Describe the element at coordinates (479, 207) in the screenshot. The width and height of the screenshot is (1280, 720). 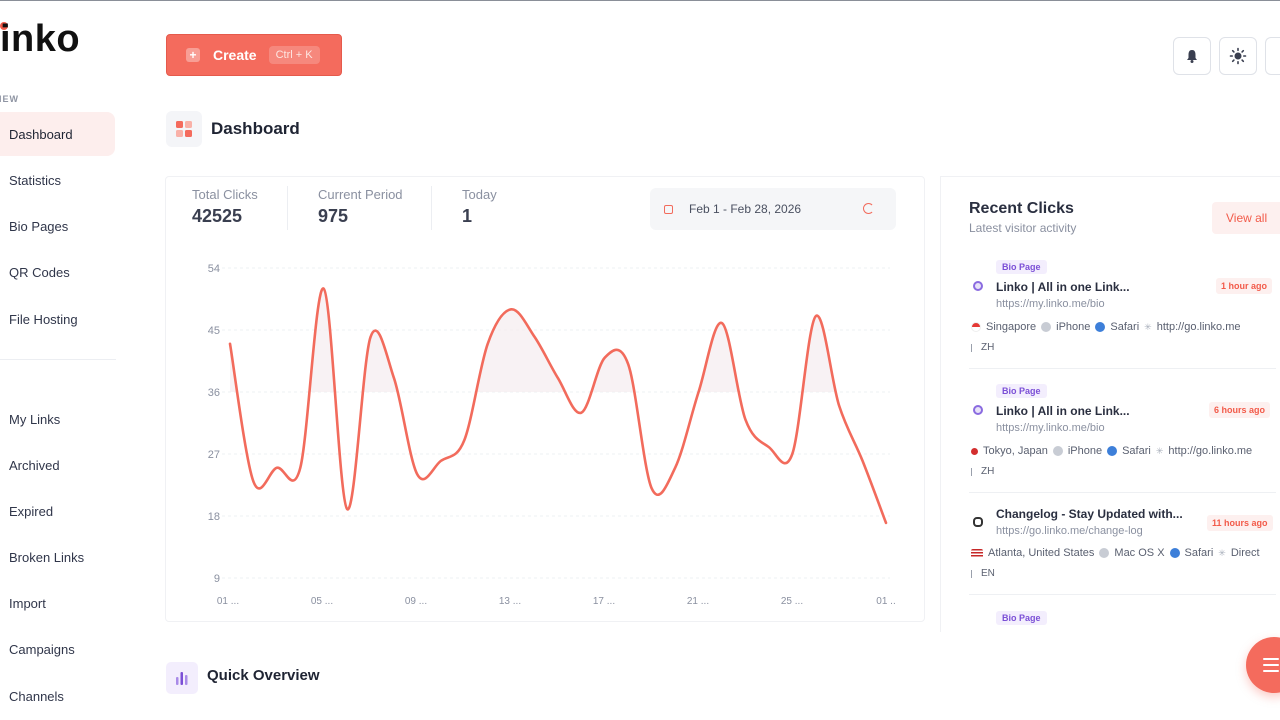
I see `stat-today: Today 1` at that location.